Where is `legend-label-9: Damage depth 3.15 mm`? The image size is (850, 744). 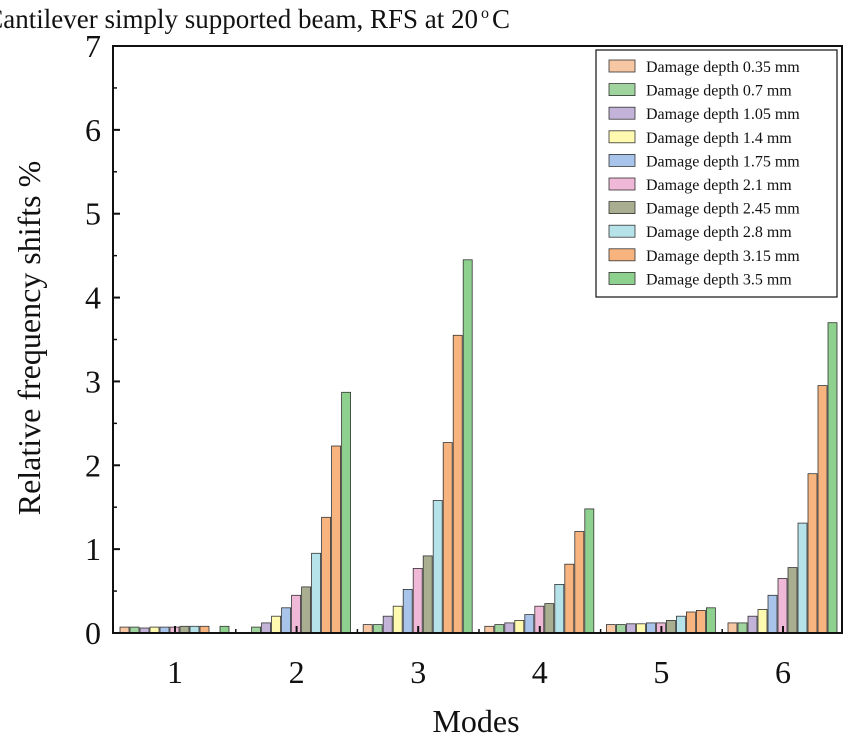 legend-label-9: Damage depth 3.15 mm is located at coordinates (723, 256).